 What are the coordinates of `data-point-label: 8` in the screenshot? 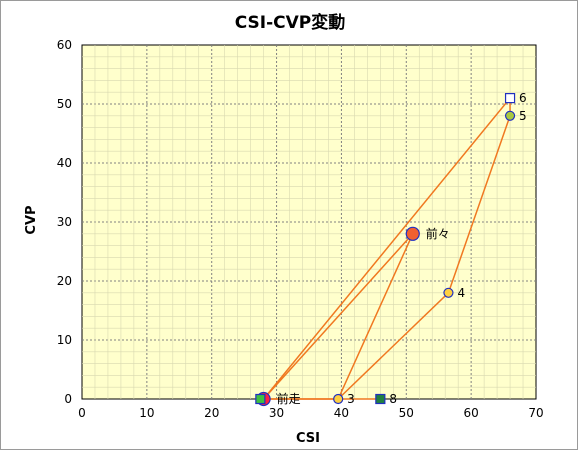 It's located at (393, 399).